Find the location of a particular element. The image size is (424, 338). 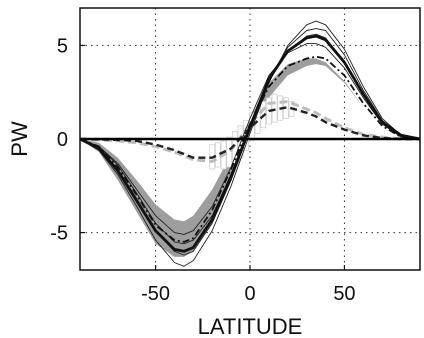

series-line-dashed is located at coordinates (249, 132).